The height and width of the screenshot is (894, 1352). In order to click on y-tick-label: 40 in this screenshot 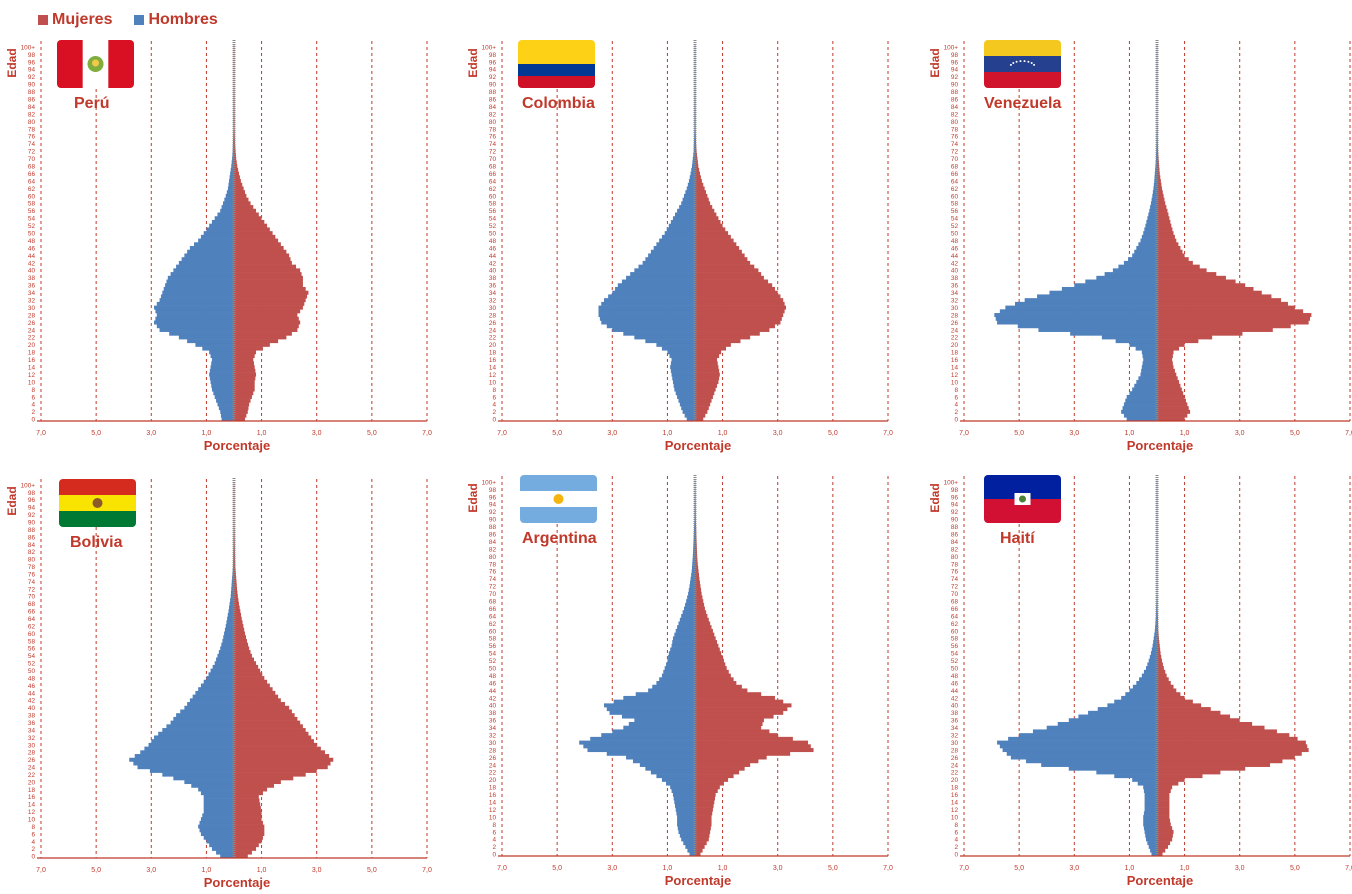, I will do `click(493, 706)`.